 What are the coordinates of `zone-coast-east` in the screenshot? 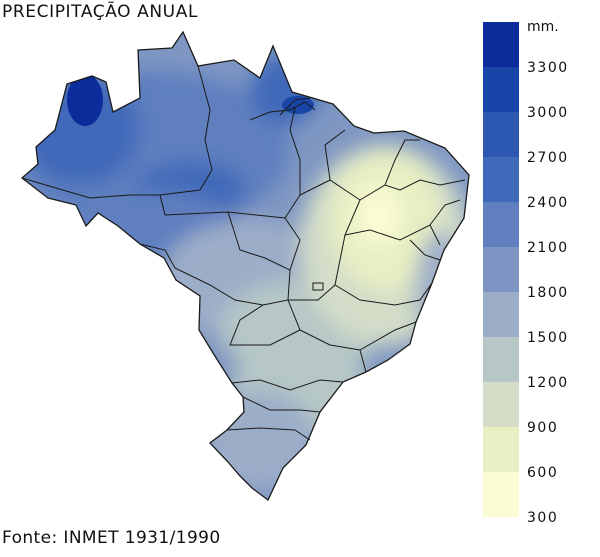 It's located at (440, 290).